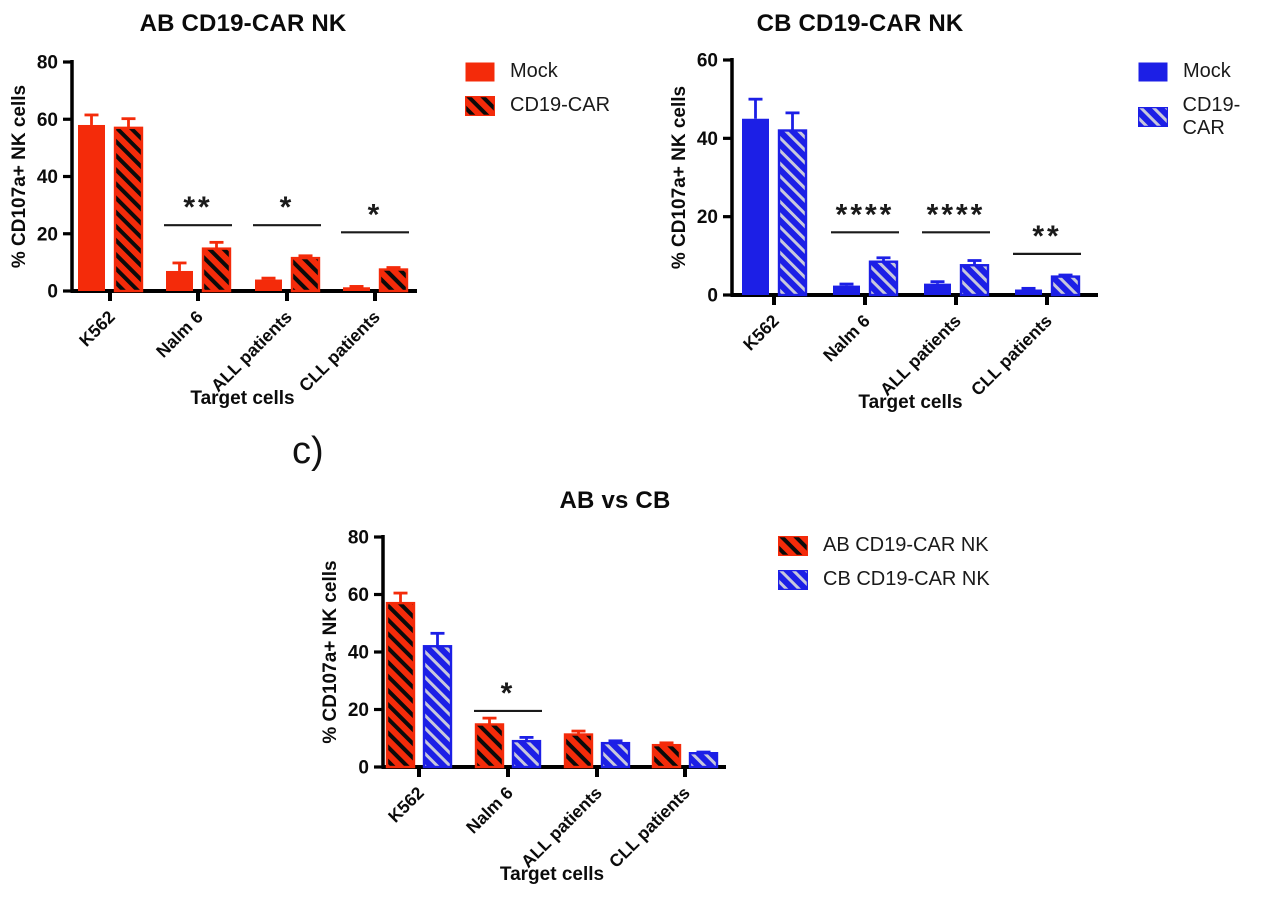  Describe the element at coordinates (489, 746) in the screenshot. I see `bar-AB CD19-CAR NK-Nalm 6` at that location.